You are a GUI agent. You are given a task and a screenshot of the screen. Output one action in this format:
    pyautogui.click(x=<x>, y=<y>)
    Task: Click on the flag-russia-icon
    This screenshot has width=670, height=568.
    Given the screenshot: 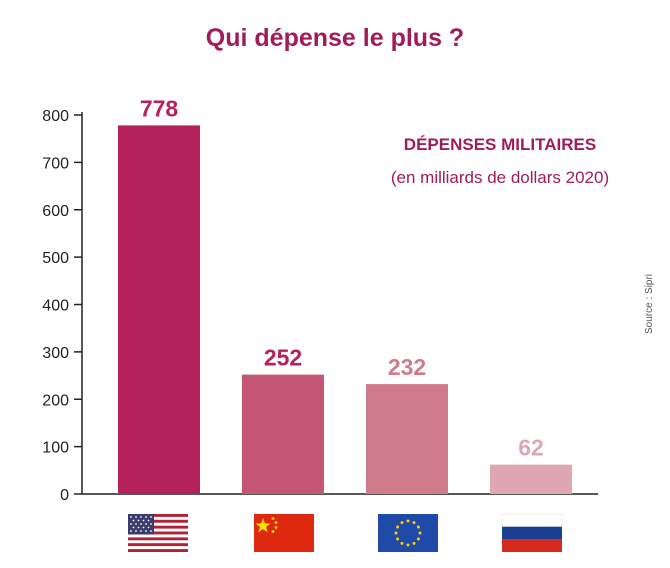 What is the action you would take?
    pyautogui.click(x=532, y=532)
    